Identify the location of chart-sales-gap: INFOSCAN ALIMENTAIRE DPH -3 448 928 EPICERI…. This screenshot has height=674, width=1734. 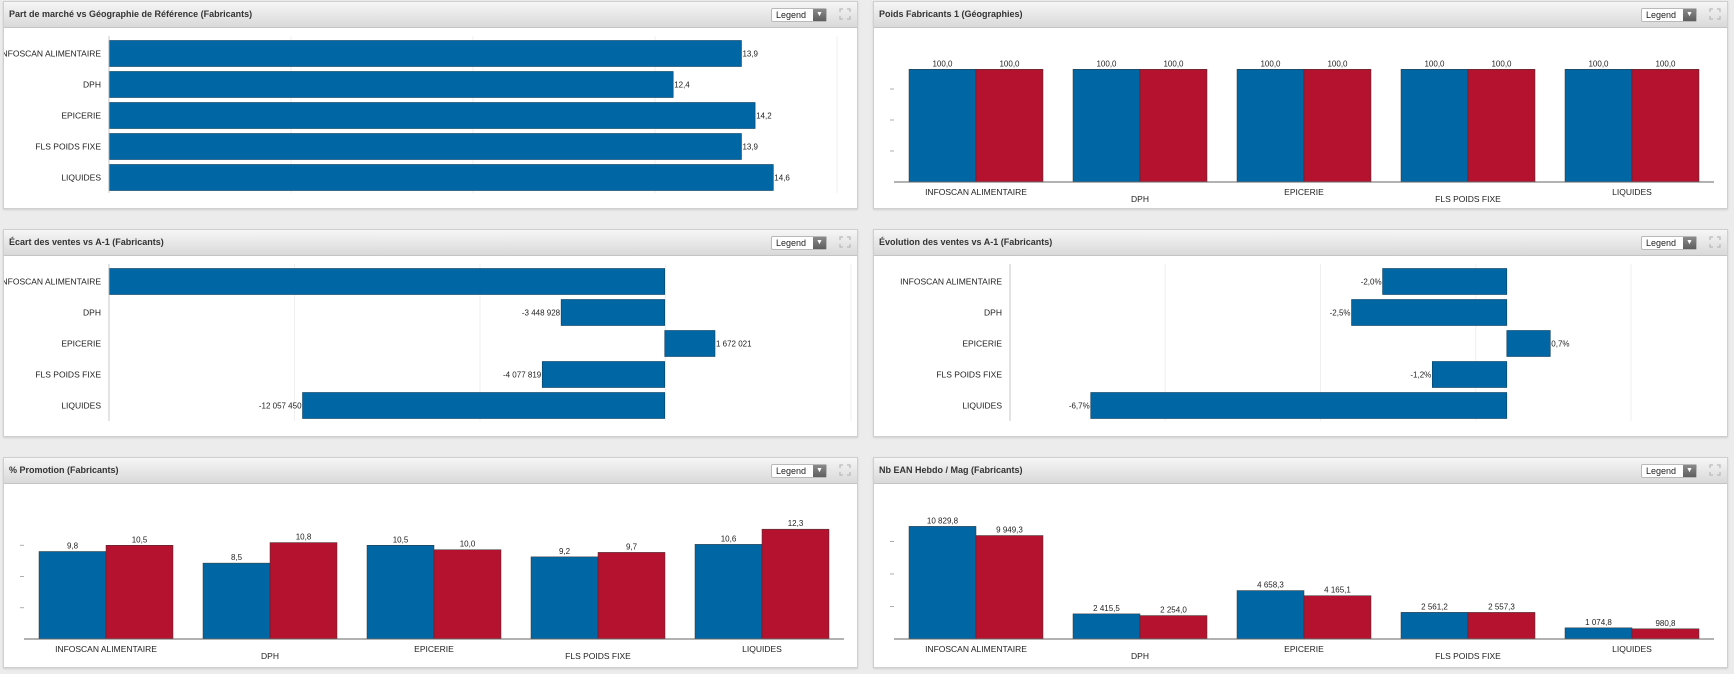
(428, 342).